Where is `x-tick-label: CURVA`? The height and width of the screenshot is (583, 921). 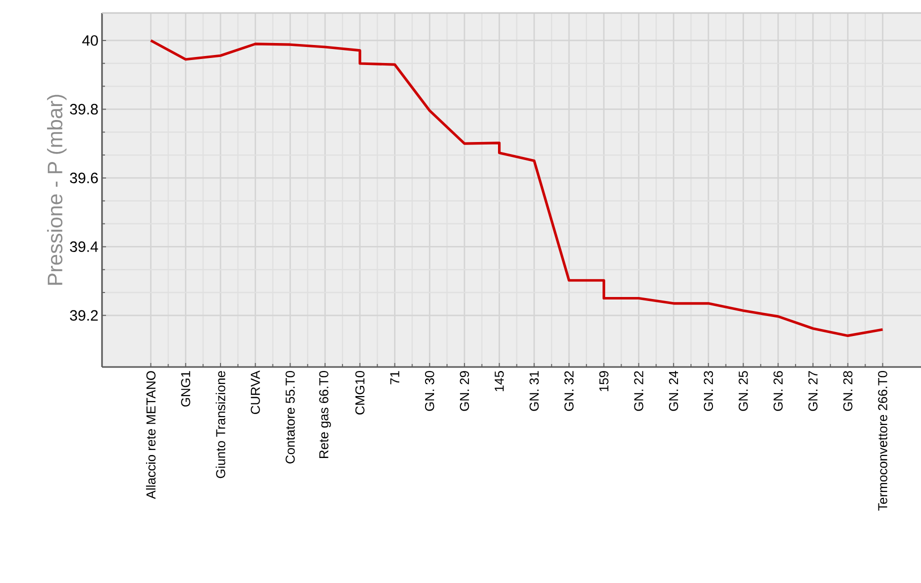
x-tick-label: CURVA is located at coordinates (255, 392).